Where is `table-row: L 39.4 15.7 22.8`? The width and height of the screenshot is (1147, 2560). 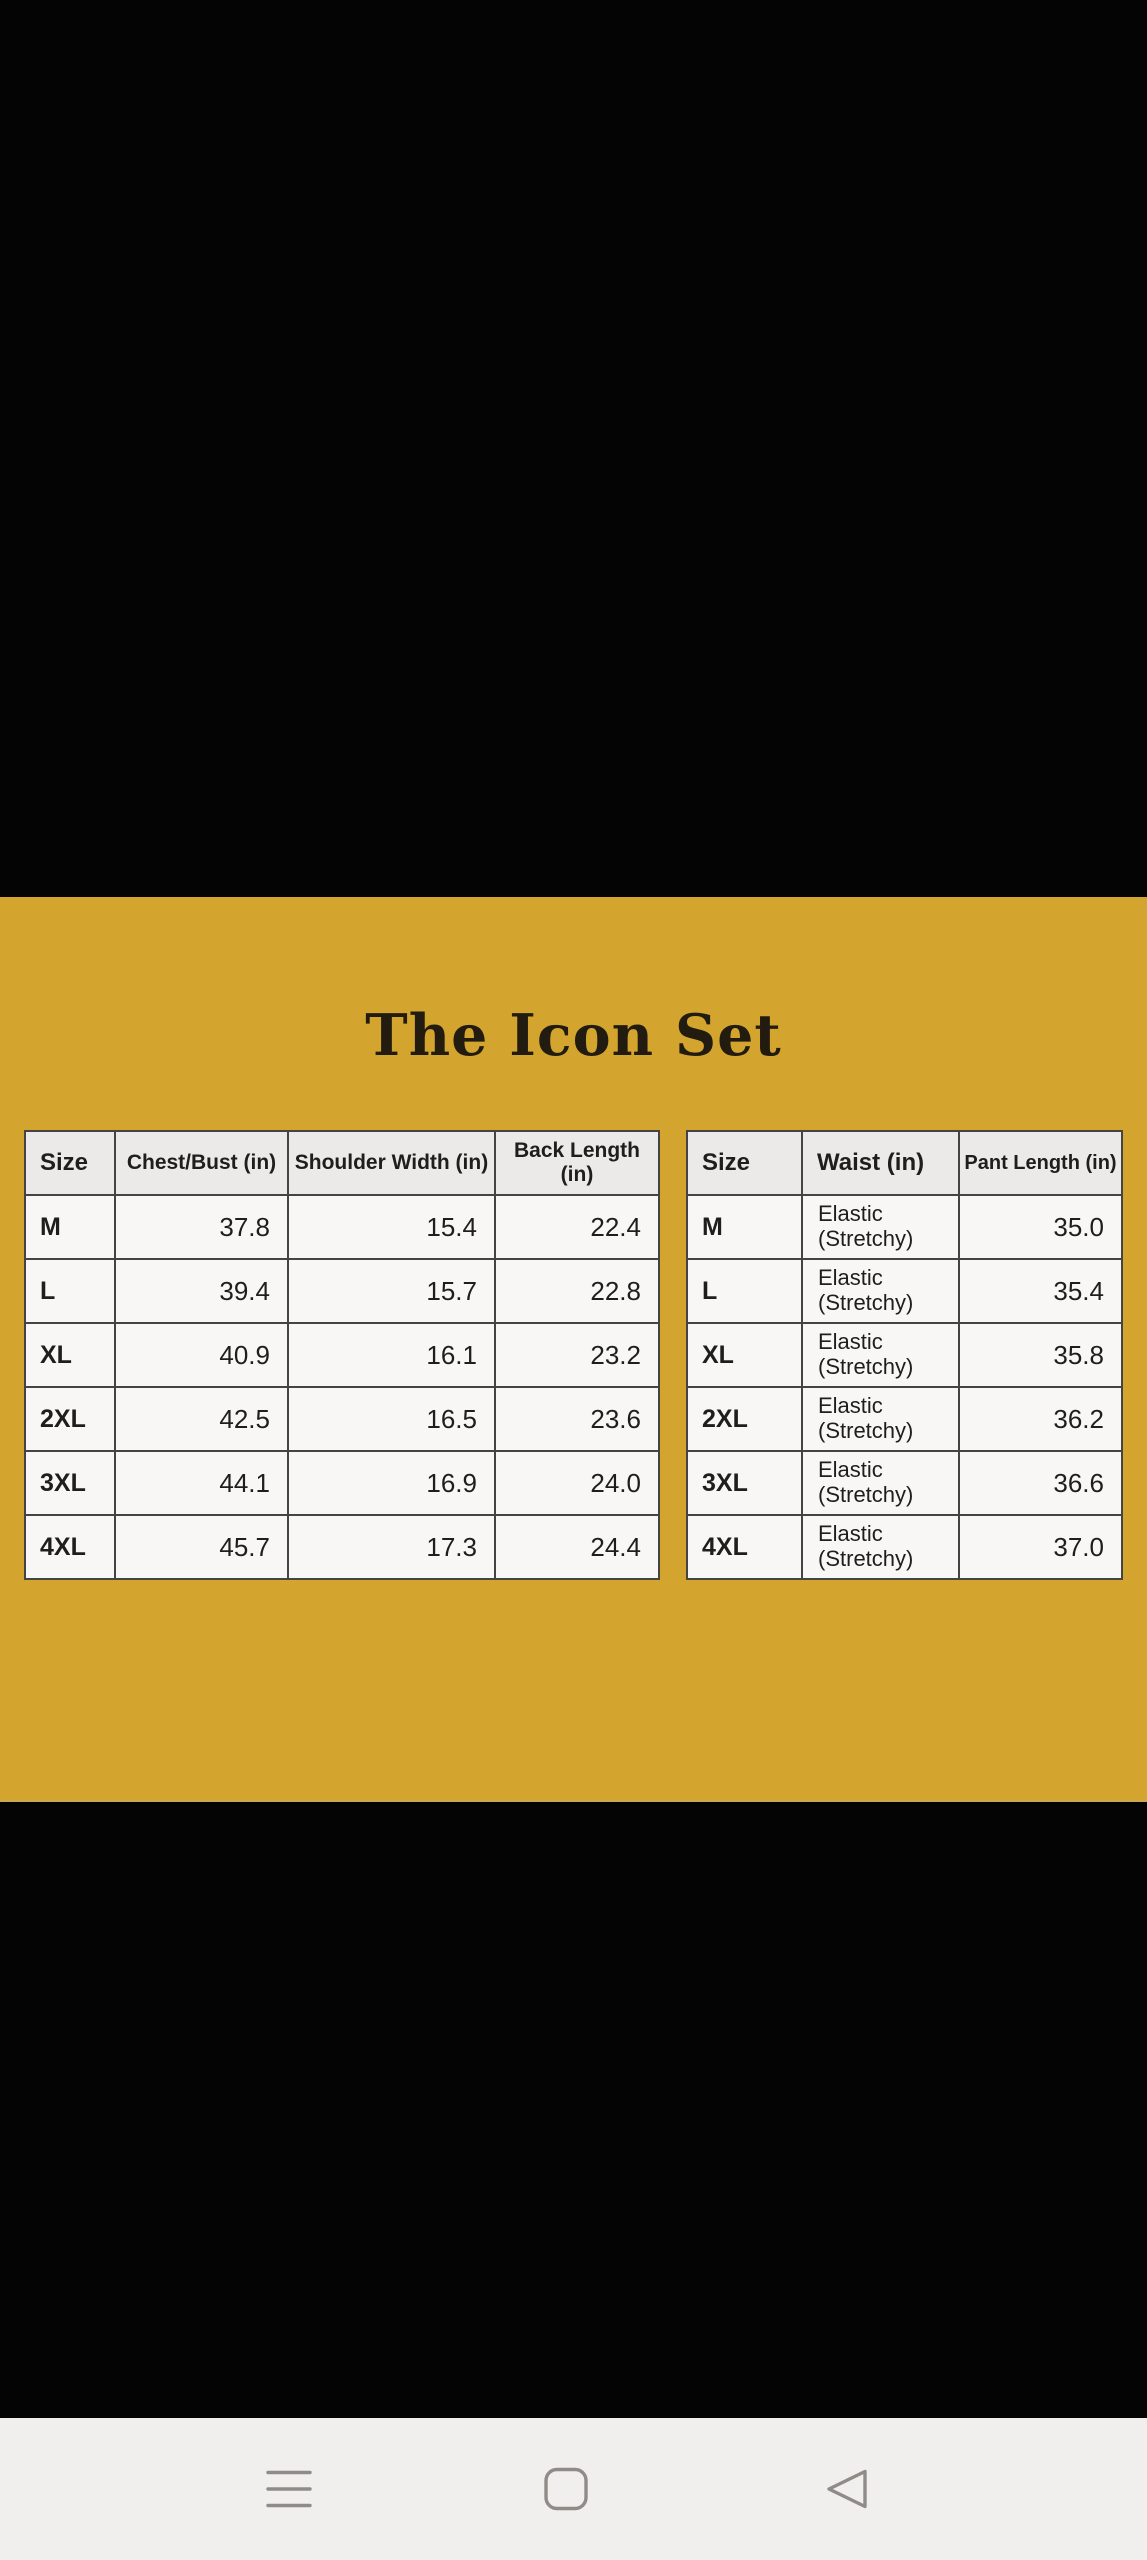
table-row: L 39.4 15.7 22.8 is located at coordinates (342, 1291).